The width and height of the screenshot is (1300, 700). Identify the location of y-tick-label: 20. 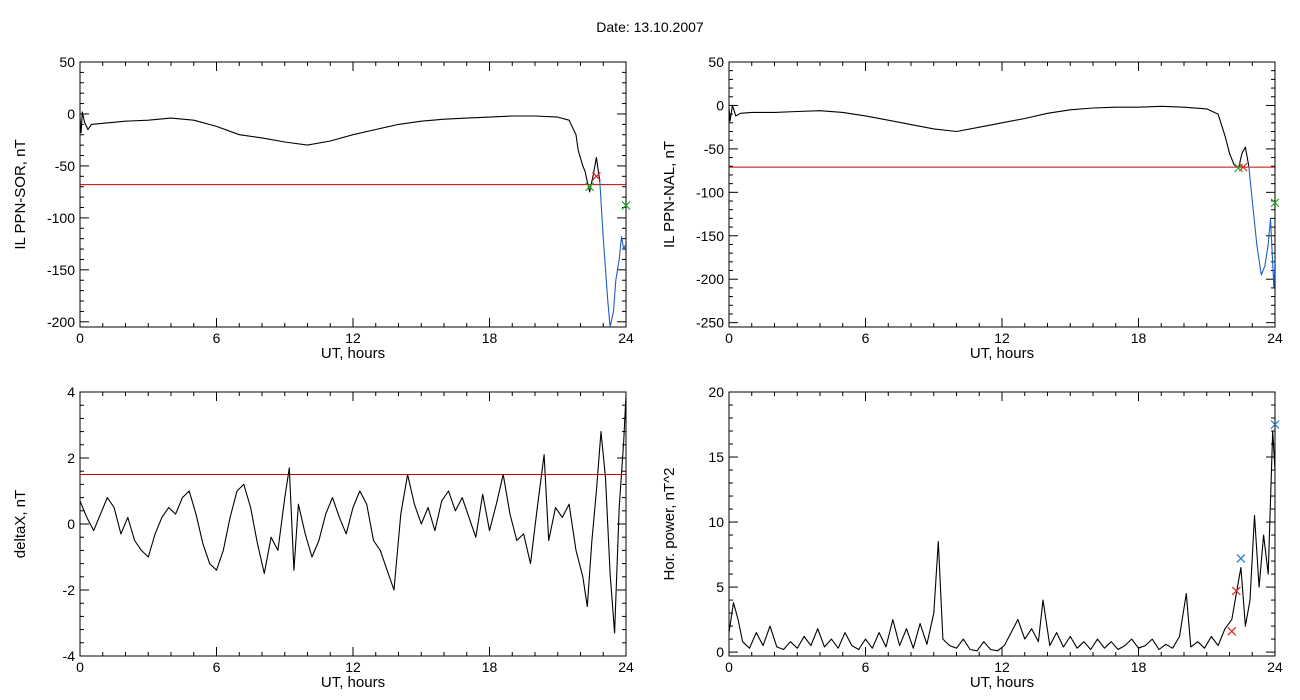
(716, 392).